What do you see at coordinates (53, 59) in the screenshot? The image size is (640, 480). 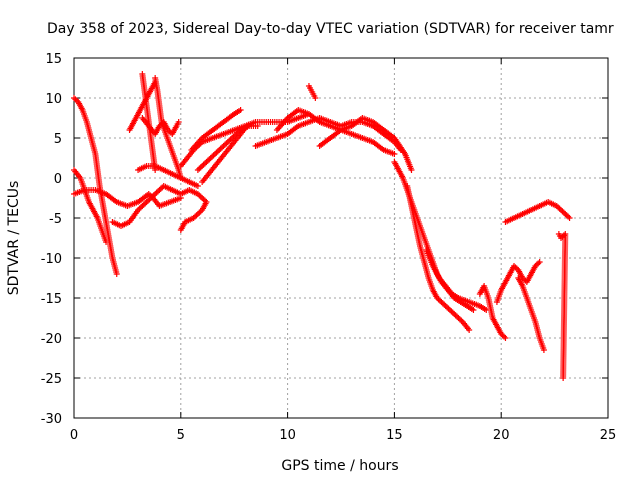 I see `y-tick-label: 15` at bounding box center [53, 59].